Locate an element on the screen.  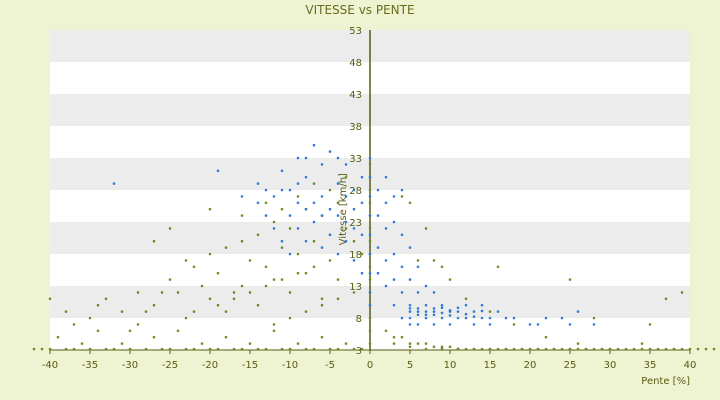
x-tick-label: -10 is located at coordinates (290, 365).